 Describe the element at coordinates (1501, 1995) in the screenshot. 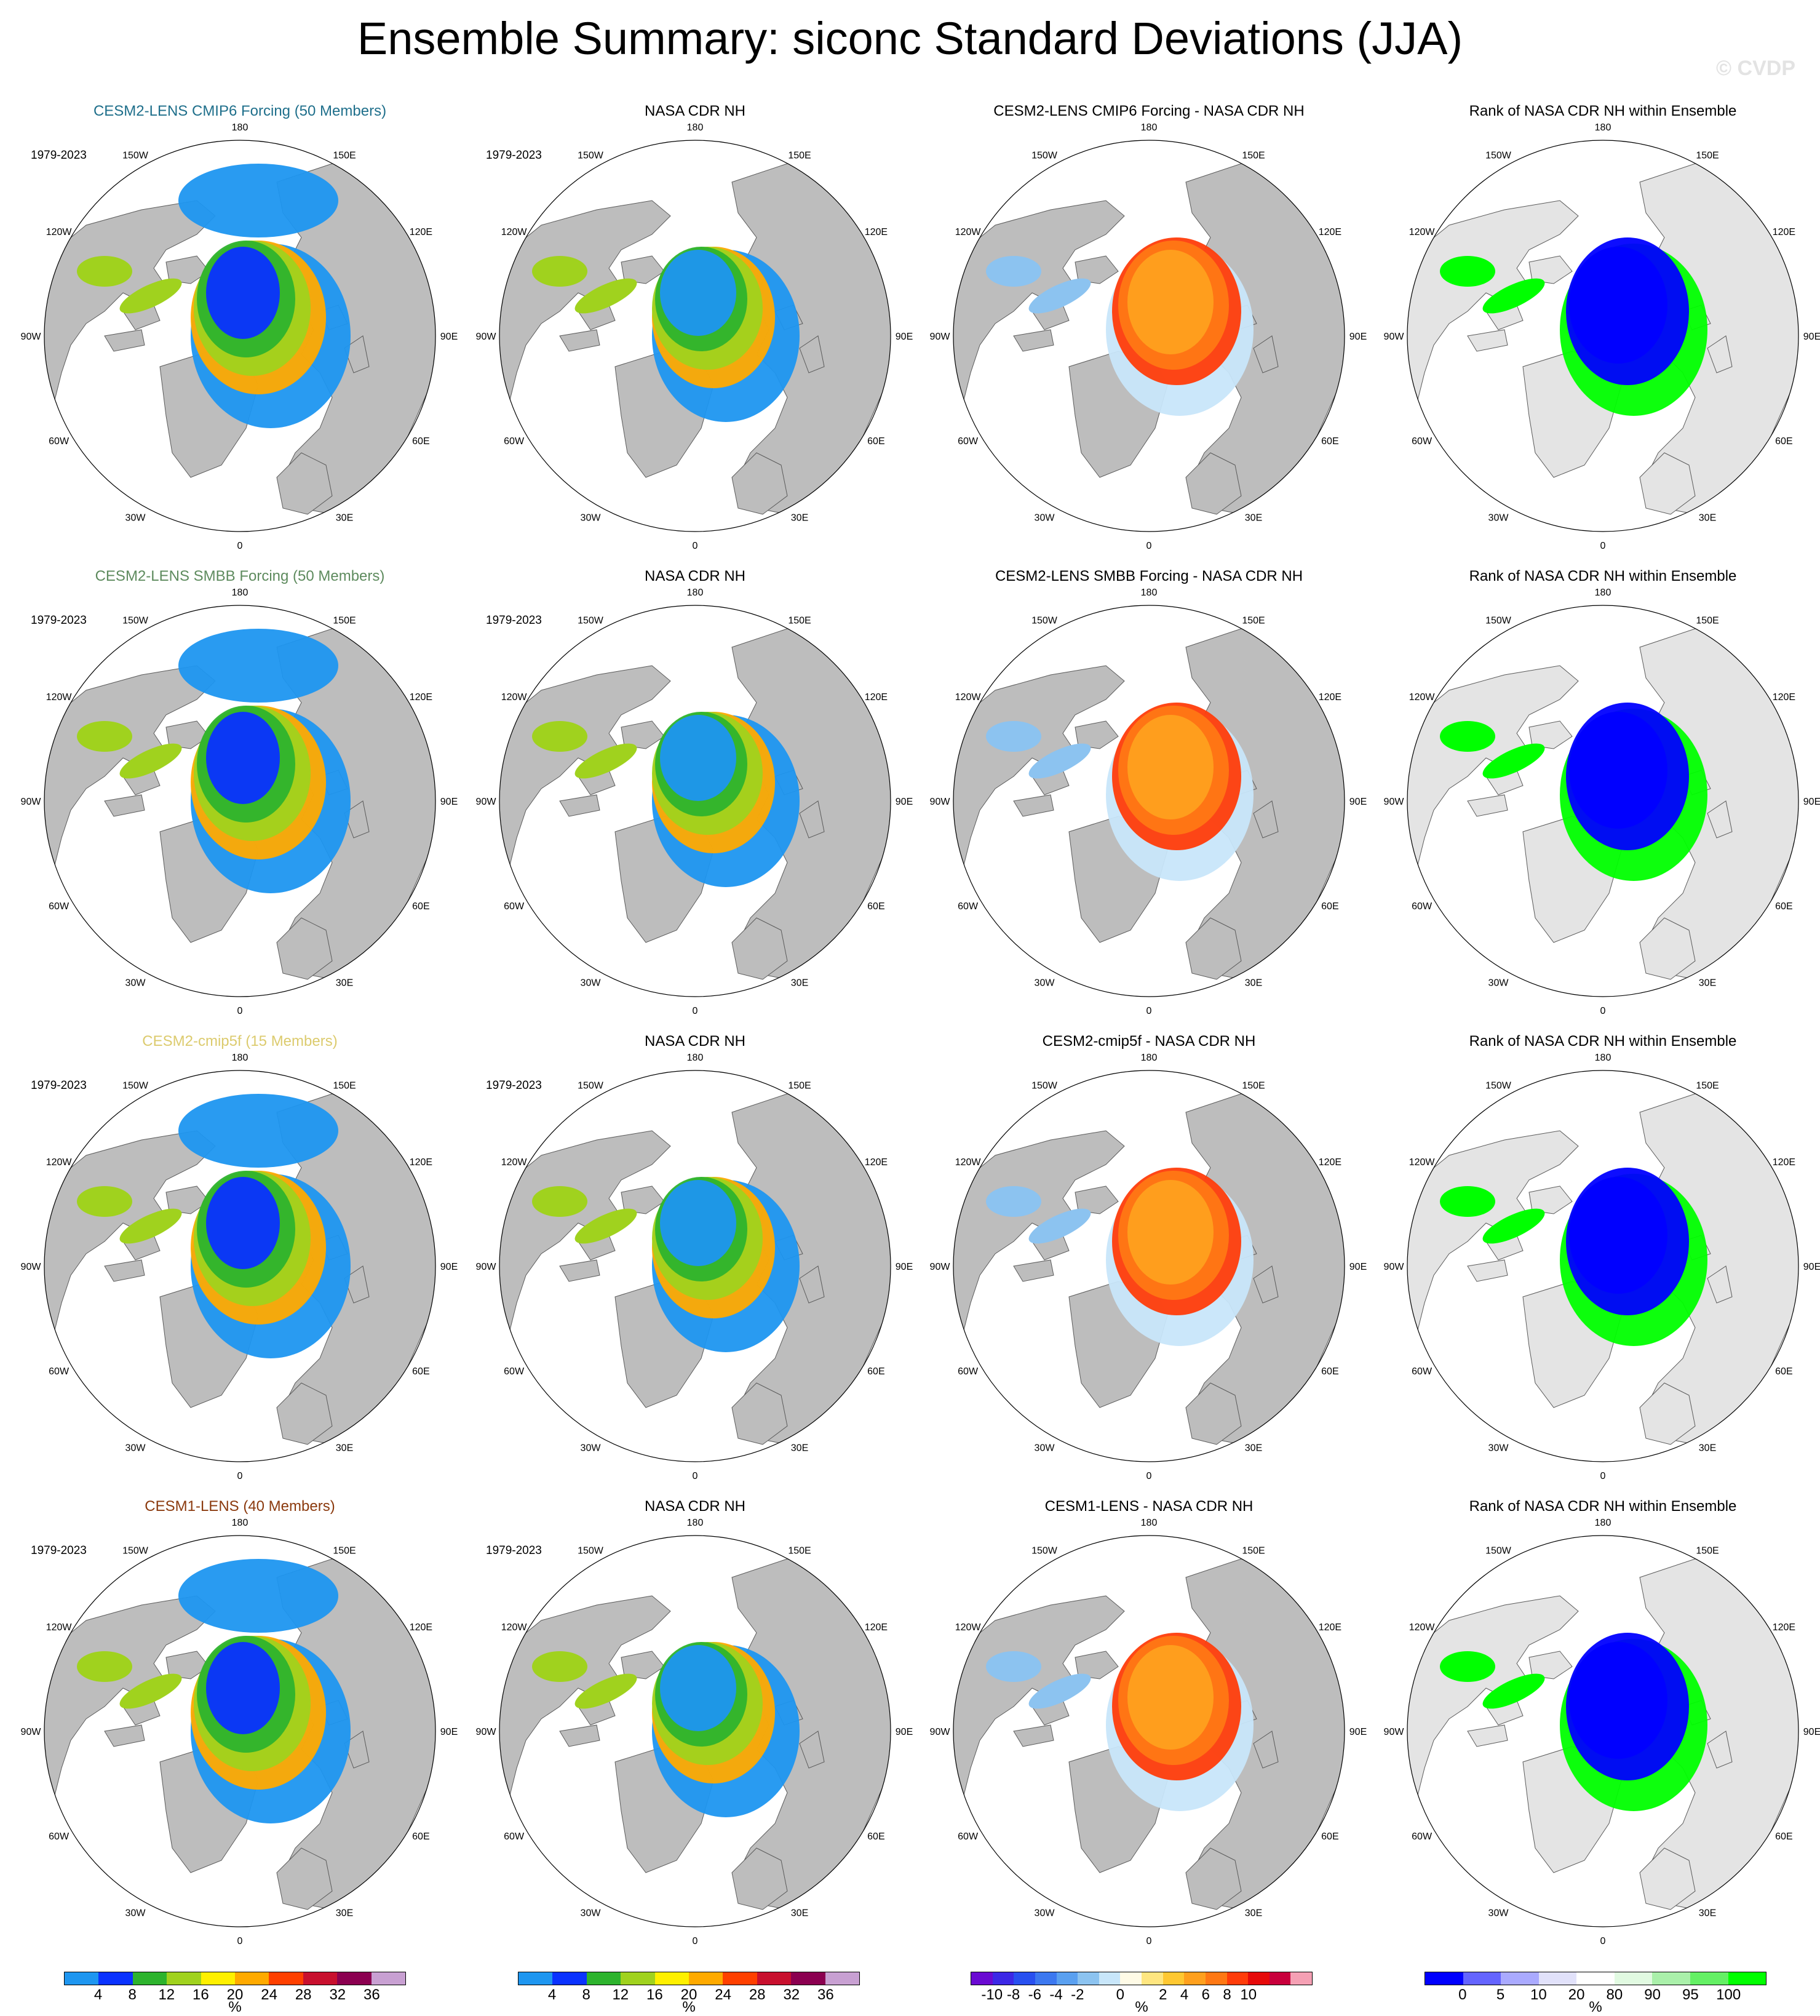

I see `colorbar-tick-label: 5` at that location.